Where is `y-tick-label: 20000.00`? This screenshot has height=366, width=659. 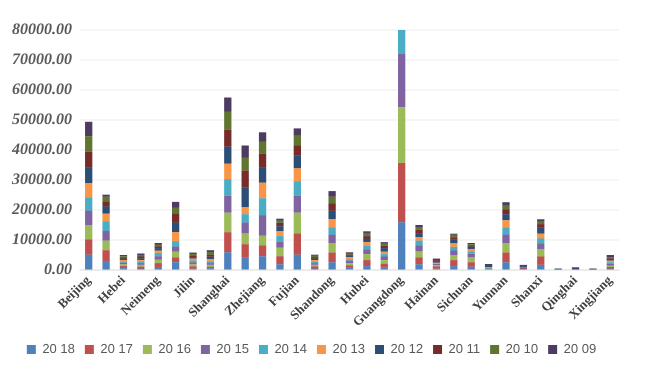
y-tick-label: 20000.00 is located at coordinates (41, 209).